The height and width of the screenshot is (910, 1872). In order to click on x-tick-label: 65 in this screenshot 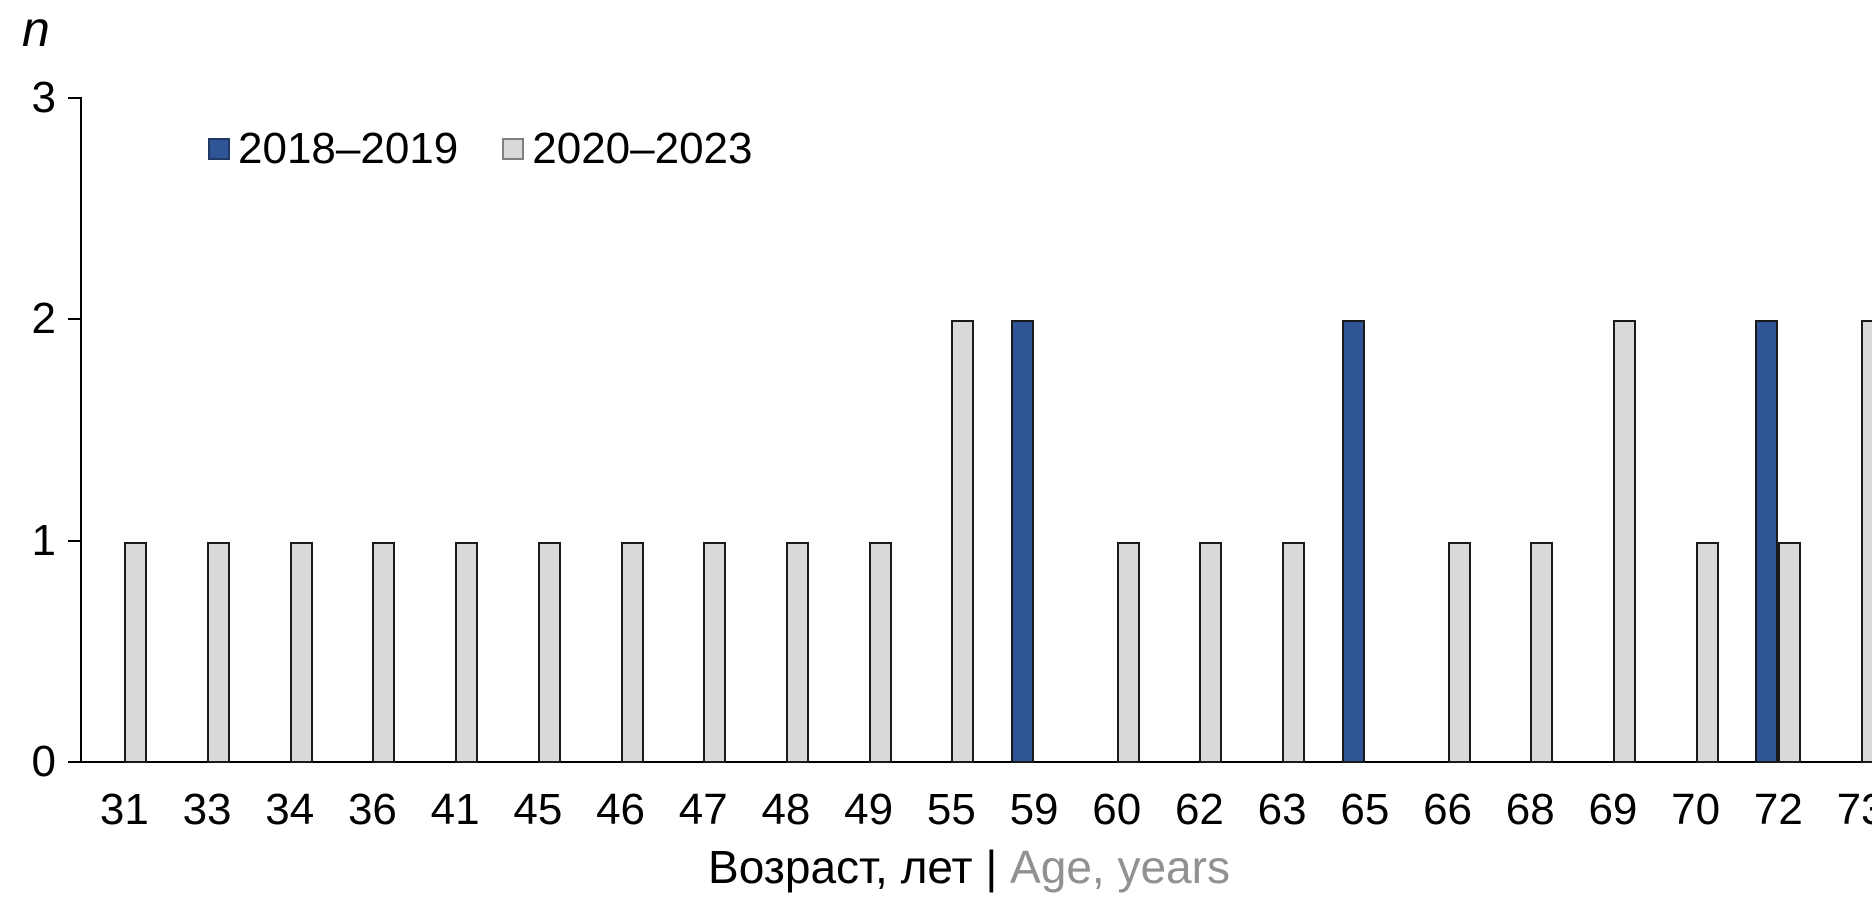, I will do `click(1365, 809)`.